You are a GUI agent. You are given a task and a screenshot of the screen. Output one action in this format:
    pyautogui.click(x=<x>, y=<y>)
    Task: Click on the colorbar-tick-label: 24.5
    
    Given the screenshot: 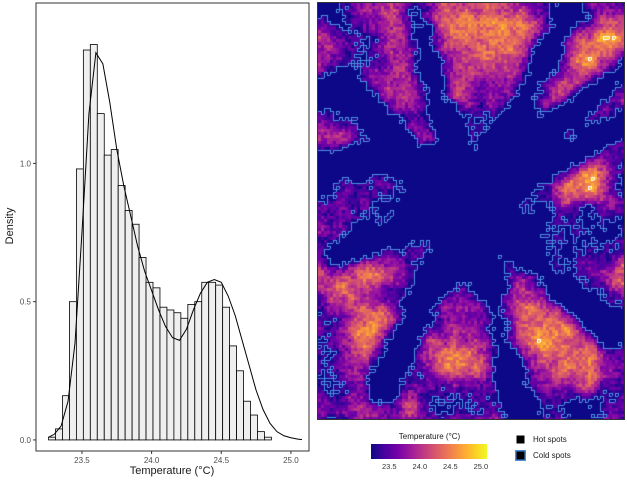 What is the action you would take?
    pyautogui.click(x=450, y=466)
    